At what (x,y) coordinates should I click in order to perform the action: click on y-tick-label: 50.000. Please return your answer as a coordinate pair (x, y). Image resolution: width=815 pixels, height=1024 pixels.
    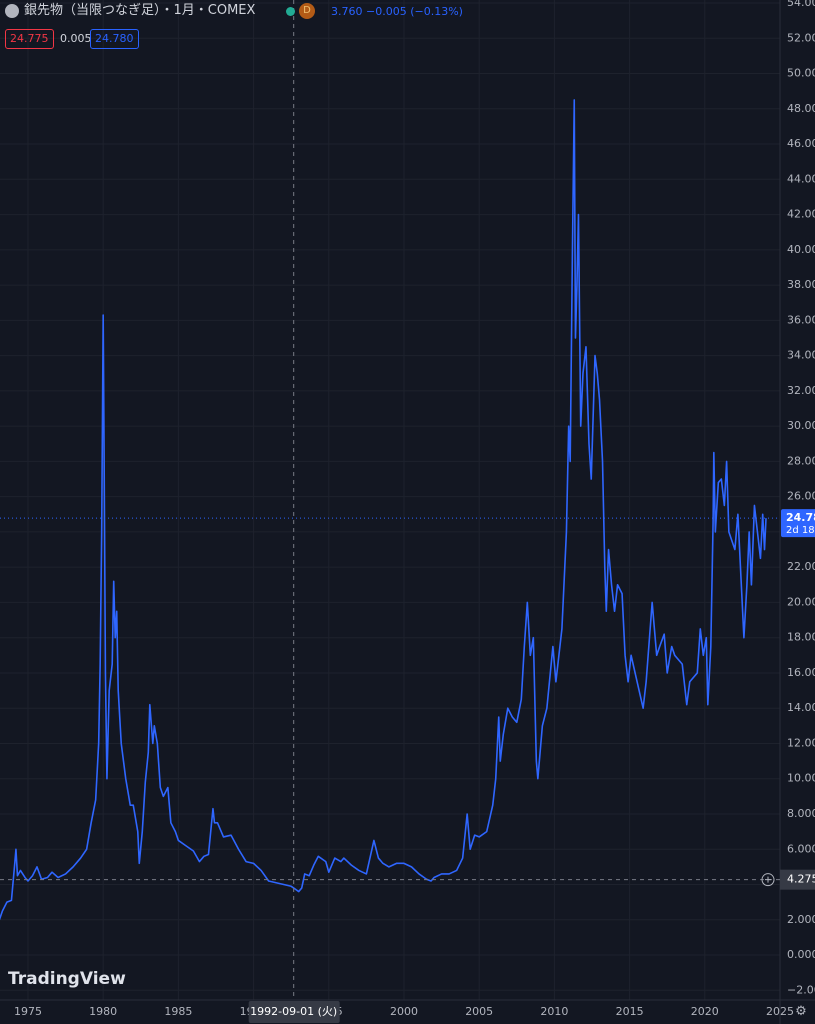
    Looking at the image, I should click on (801, 73).